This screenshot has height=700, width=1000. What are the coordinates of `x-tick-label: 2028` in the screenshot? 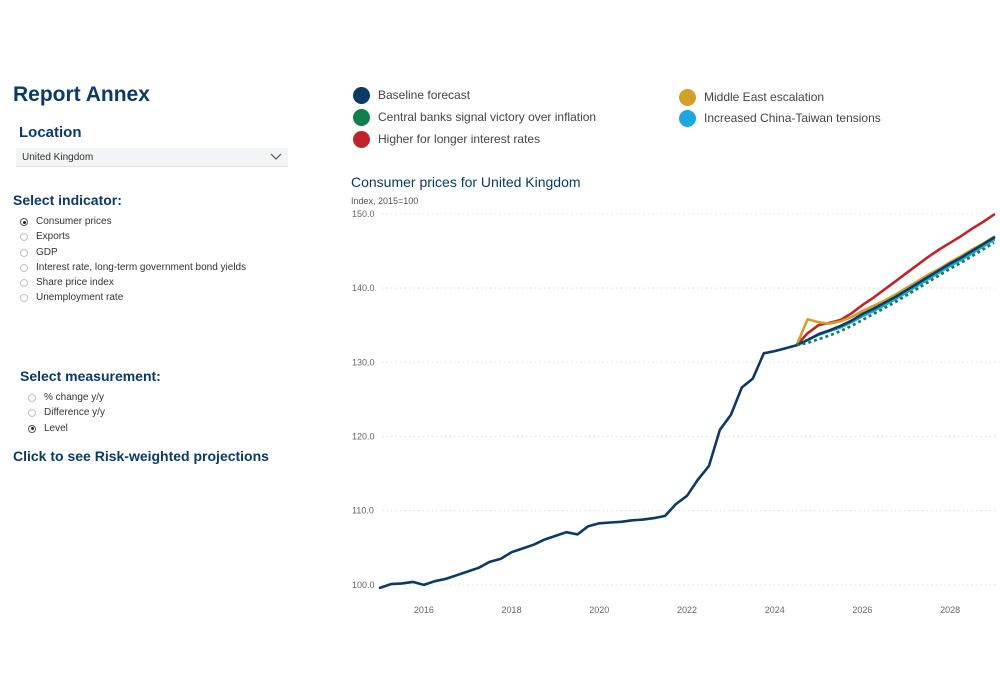 It's located at (950, 610).